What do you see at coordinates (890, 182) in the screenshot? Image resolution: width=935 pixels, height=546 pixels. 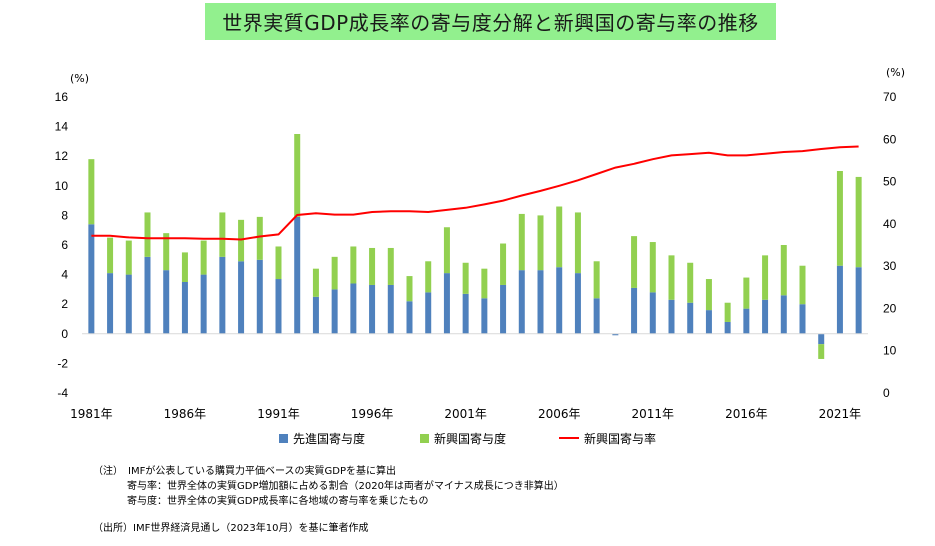 I see `right-tick-label: 50` at bounding box center [890, 182].